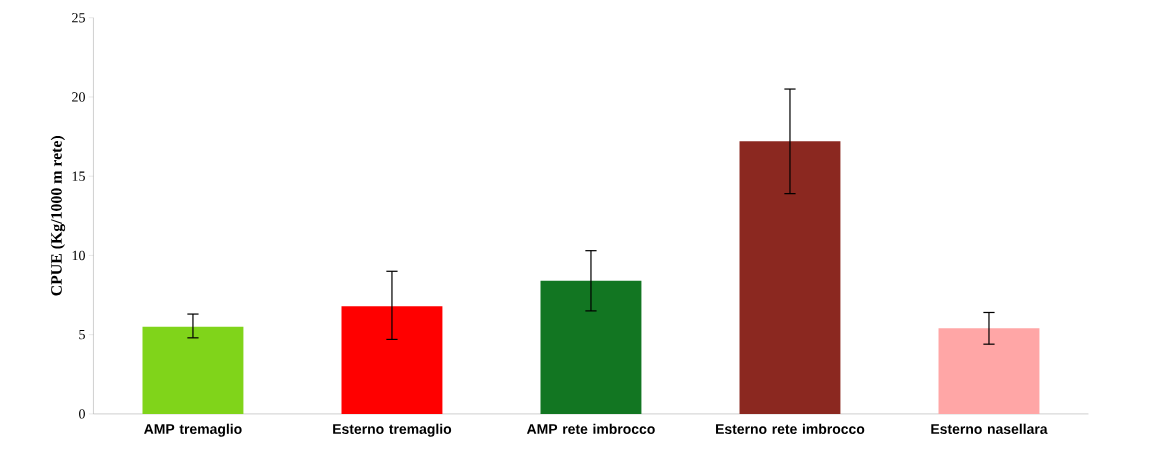 The width and height of the screenshot is (1171, 466). Describe the element at coordinates (78, 255) in the screenshot. I see `y-tick-label: 10` at that location.